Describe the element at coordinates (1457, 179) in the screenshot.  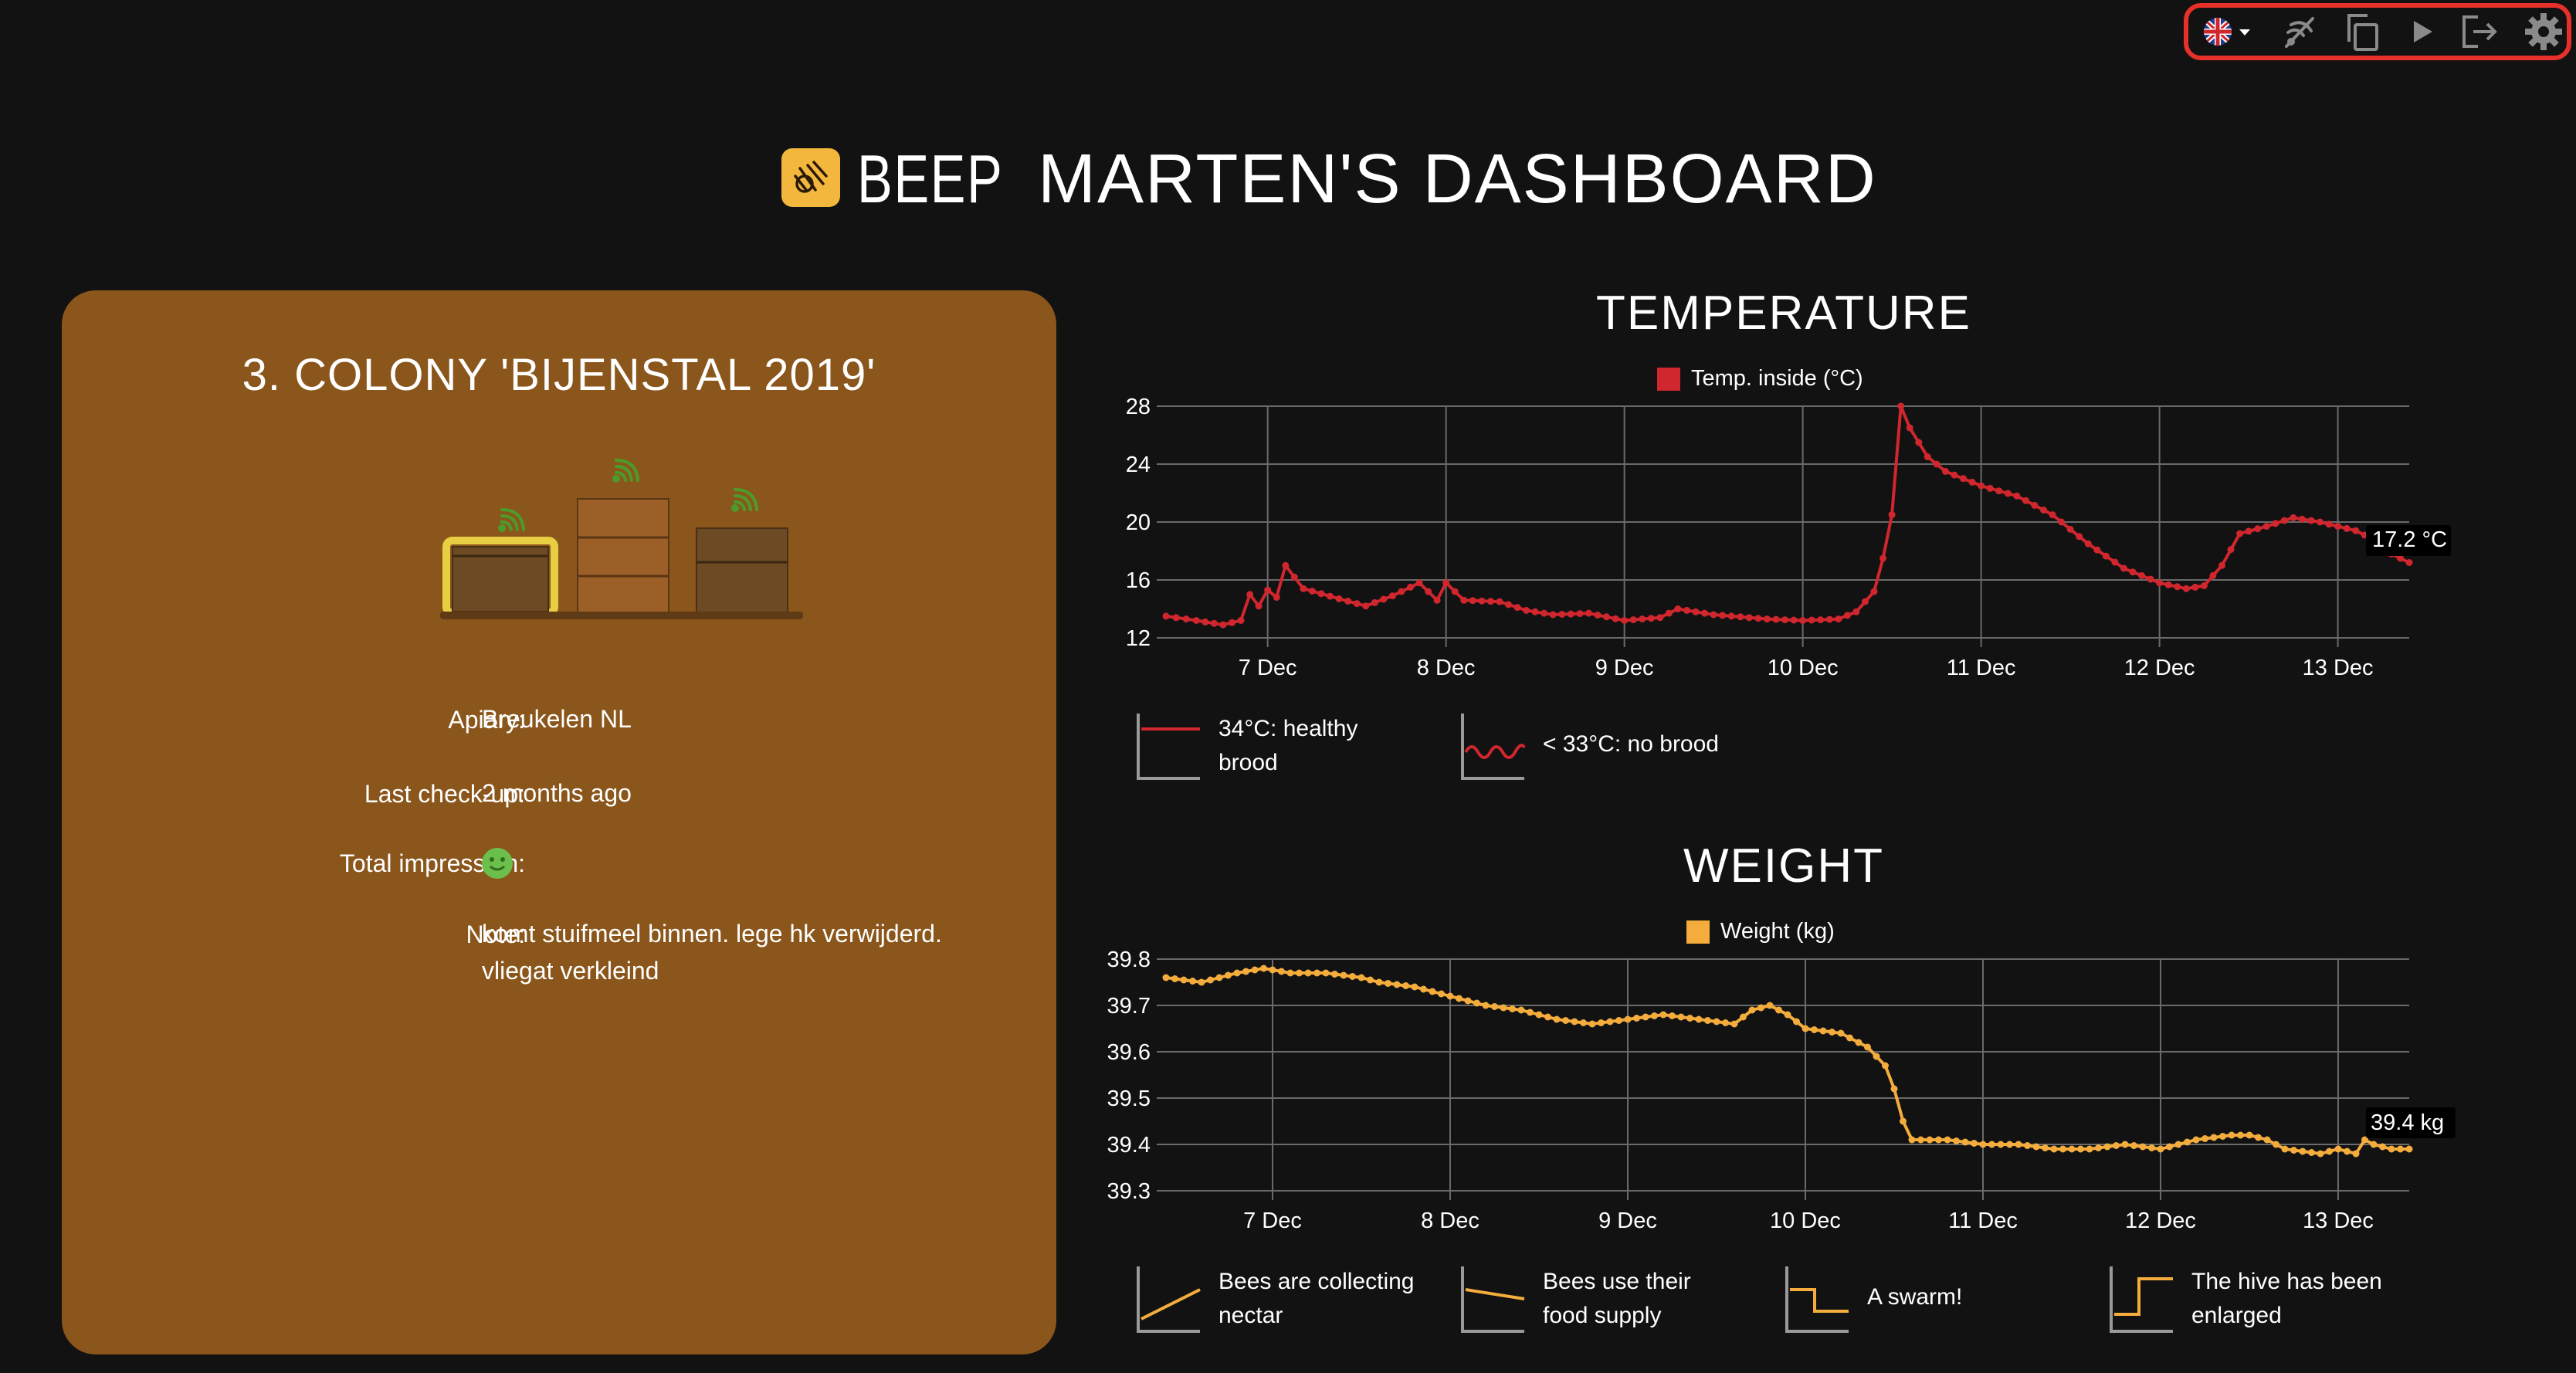
I see `page-title: MARTEN'S DASHBOARD` at that location.